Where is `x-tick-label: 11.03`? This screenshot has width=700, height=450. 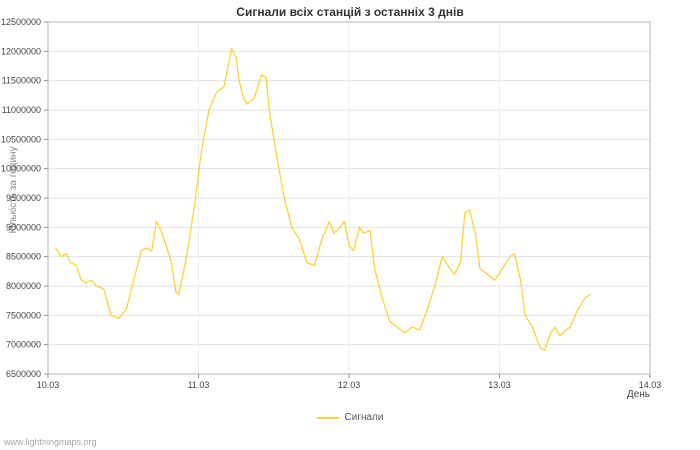 x-tick-label: 11.03 is located at coordinates (199, 385).